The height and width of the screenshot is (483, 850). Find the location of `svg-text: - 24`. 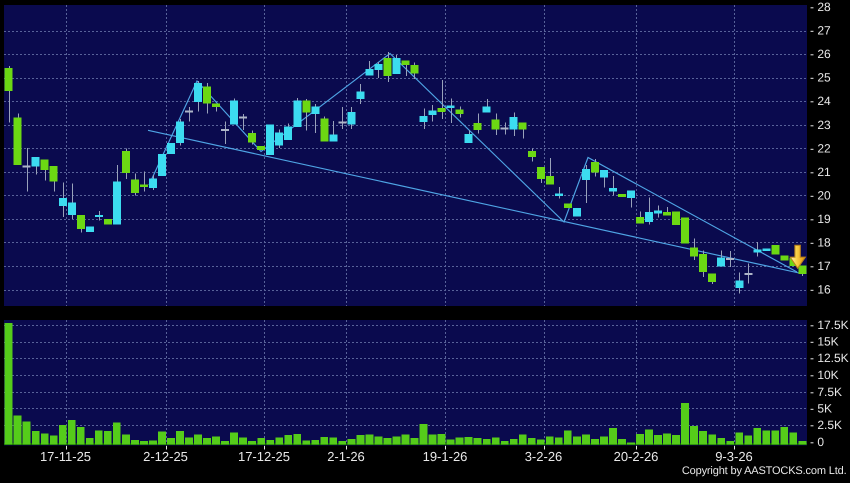

svg-text: - 24 is located at coordinates (820, 101).